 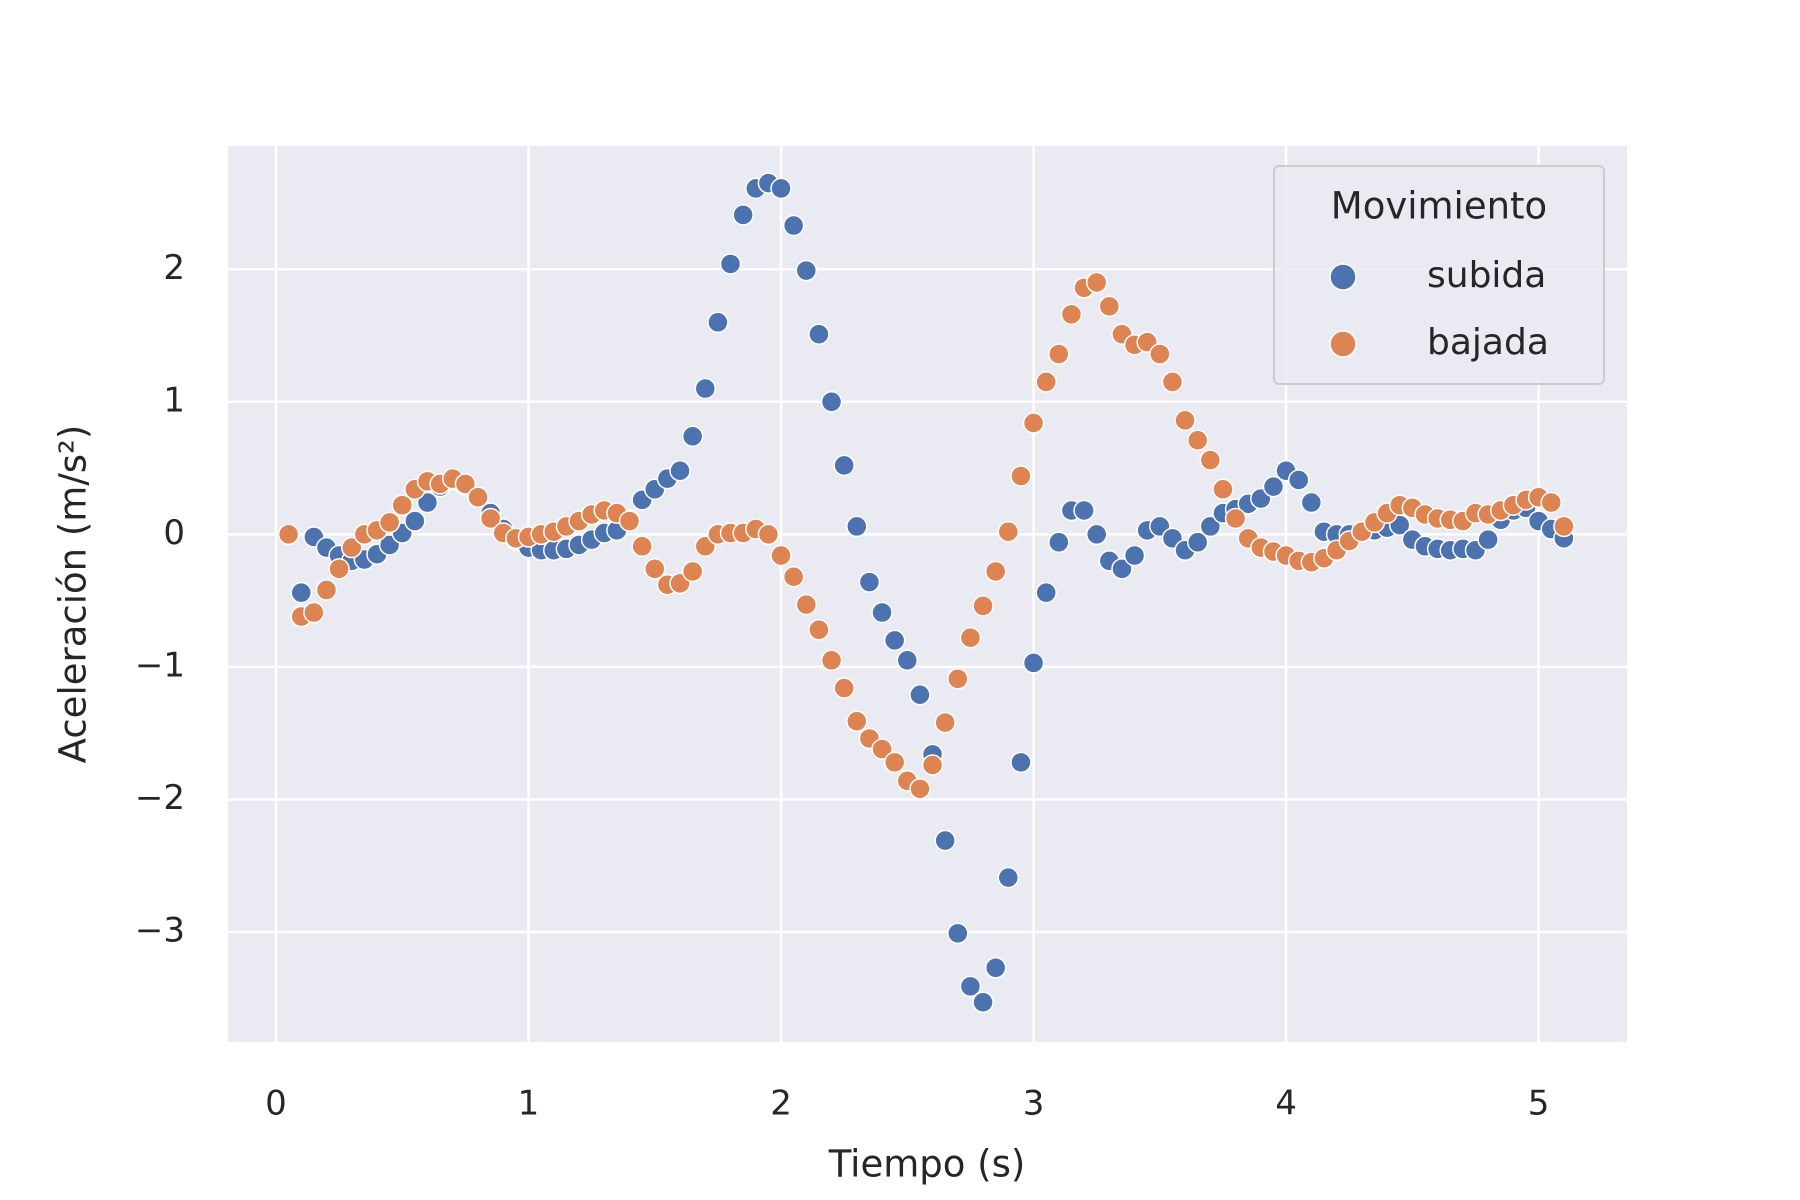 What do you see at coordinates (174, 268) in the screenshot?
I see `y-tick-label: 2` at bounding box center [174, 268].